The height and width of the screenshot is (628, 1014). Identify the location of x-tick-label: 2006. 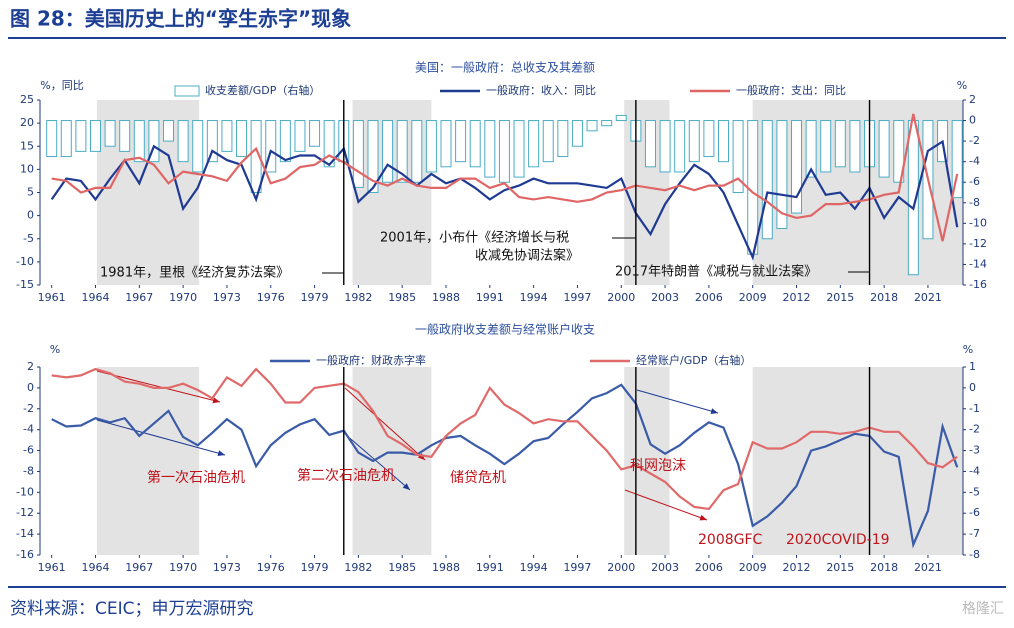
(709, 297).